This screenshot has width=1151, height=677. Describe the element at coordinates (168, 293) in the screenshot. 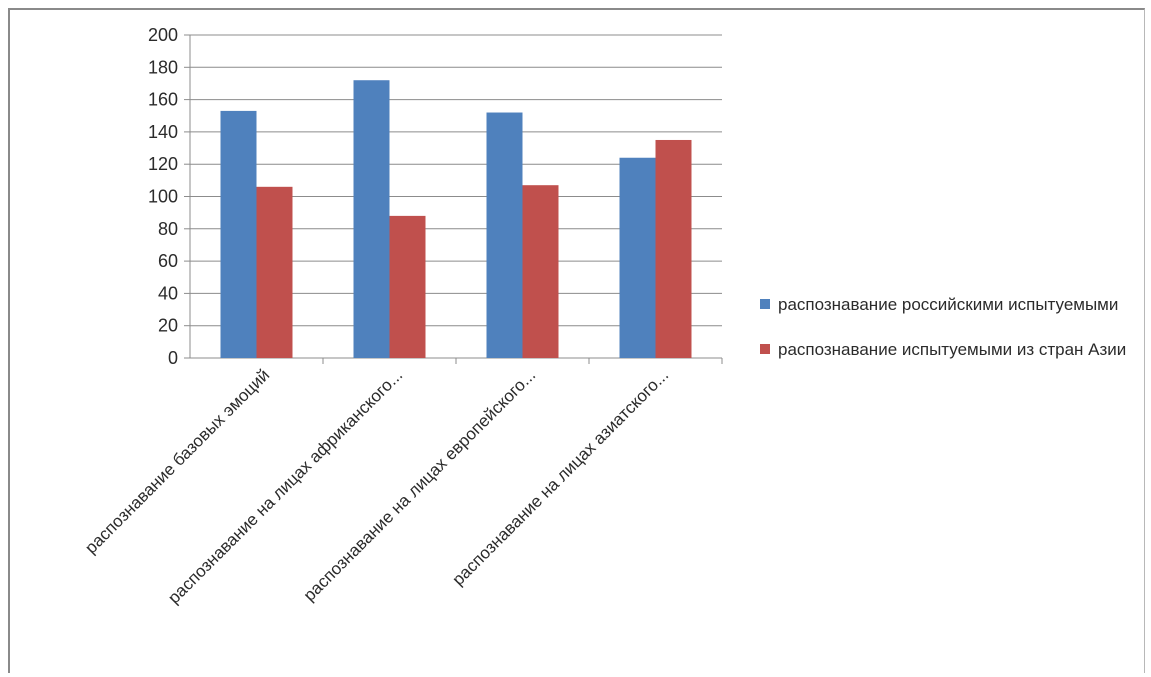

I see `y-tick-label: 40` at that location.